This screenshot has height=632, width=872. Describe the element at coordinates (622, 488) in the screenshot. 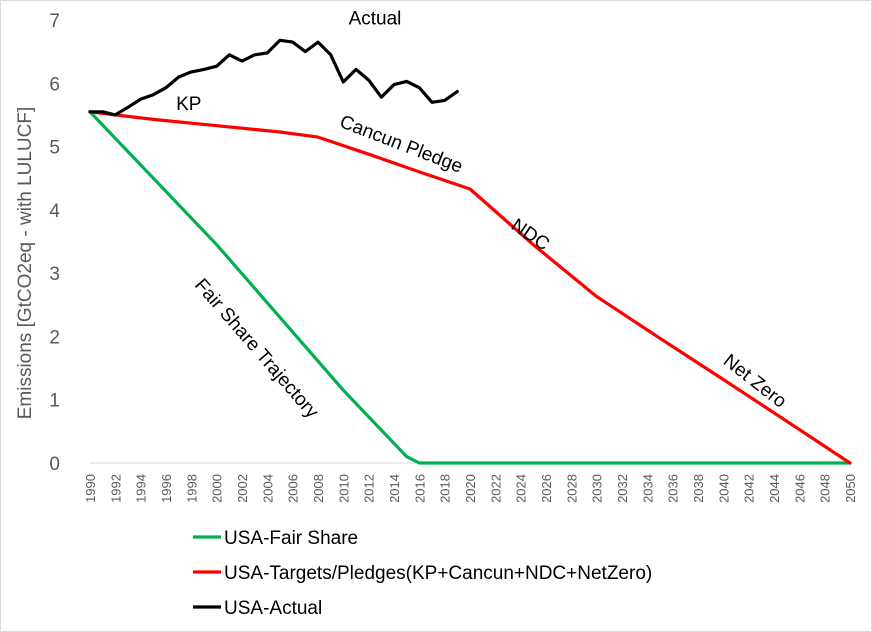

I see `x-tick-label: 2032` at that location.